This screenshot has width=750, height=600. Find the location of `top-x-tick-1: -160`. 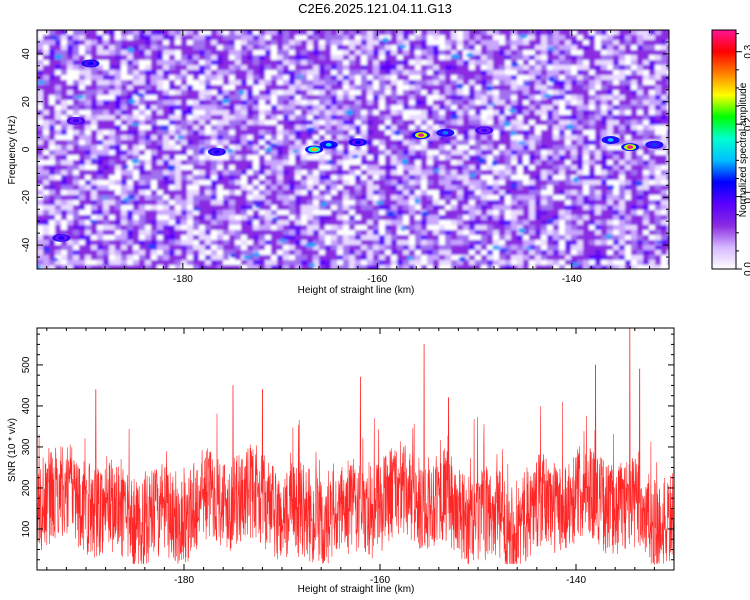

top-x-tick-1: -160 is located at coordinates (377, 279).